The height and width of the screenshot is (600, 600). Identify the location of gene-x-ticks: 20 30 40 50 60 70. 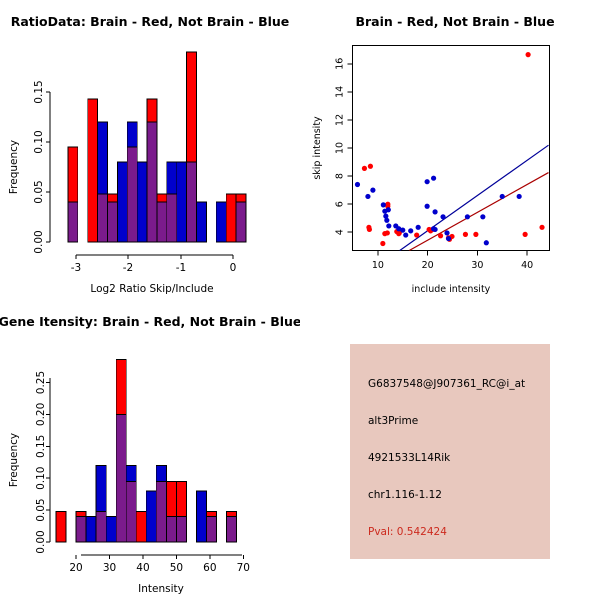
(159, 564).